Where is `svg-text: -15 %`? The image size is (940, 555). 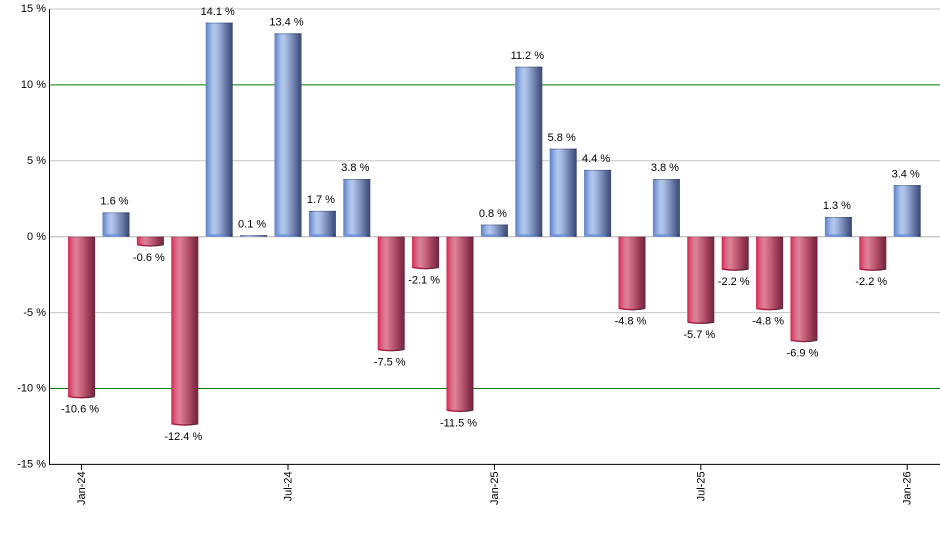 svg-text: -15 % is located at coordinates (31, 465).